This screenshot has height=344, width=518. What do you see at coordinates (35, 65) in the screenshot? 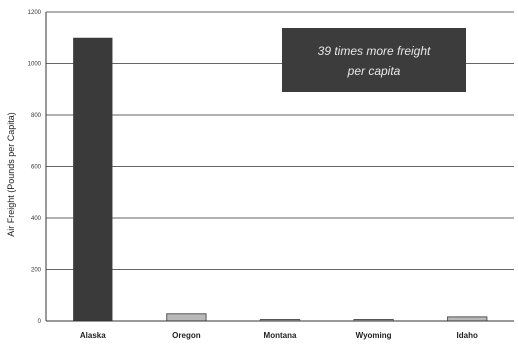
I see `y-tick-label: 1000` at bounding box center [35, 65].